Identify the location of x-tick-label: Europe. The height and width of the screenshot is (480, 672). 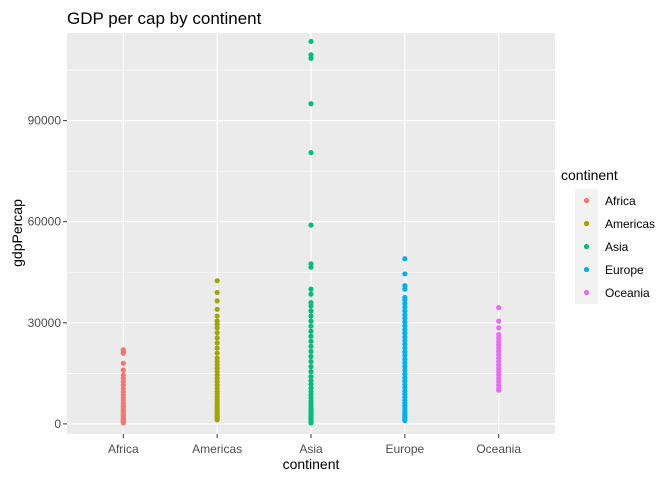
(404, 449).